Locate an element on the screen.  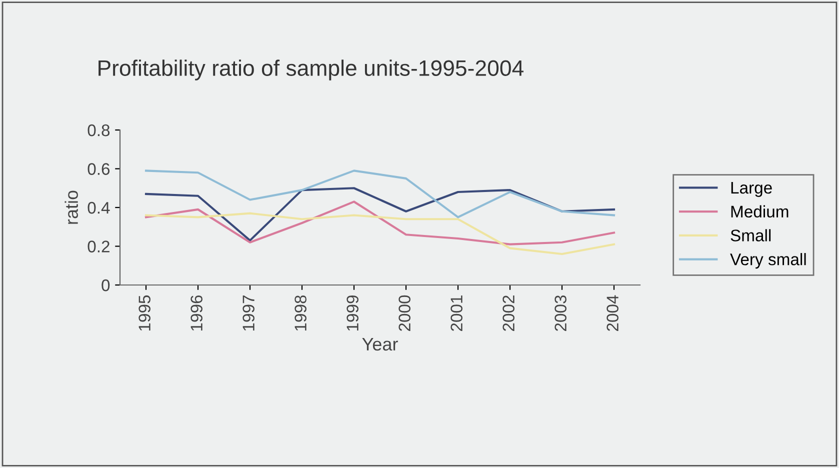
x-tick-label: 1996 is located at coordinates (196, 313).